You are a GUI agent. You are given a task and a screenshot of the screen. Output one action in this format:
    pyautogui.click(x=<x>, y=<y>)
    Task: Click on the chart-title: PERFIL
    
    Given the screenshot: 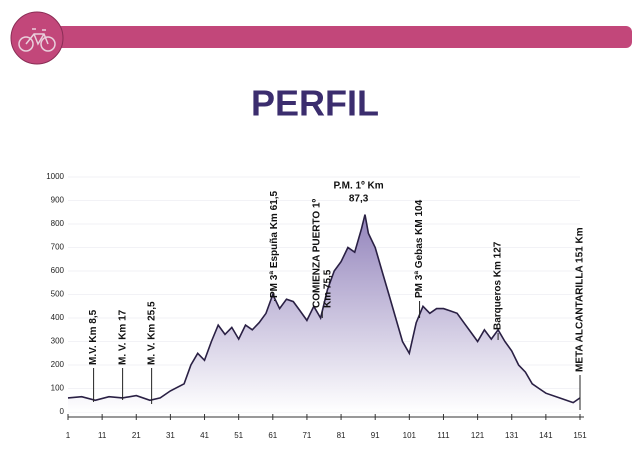 What is the action you would take?
    pyautogui.click(x=315, y=103)
    